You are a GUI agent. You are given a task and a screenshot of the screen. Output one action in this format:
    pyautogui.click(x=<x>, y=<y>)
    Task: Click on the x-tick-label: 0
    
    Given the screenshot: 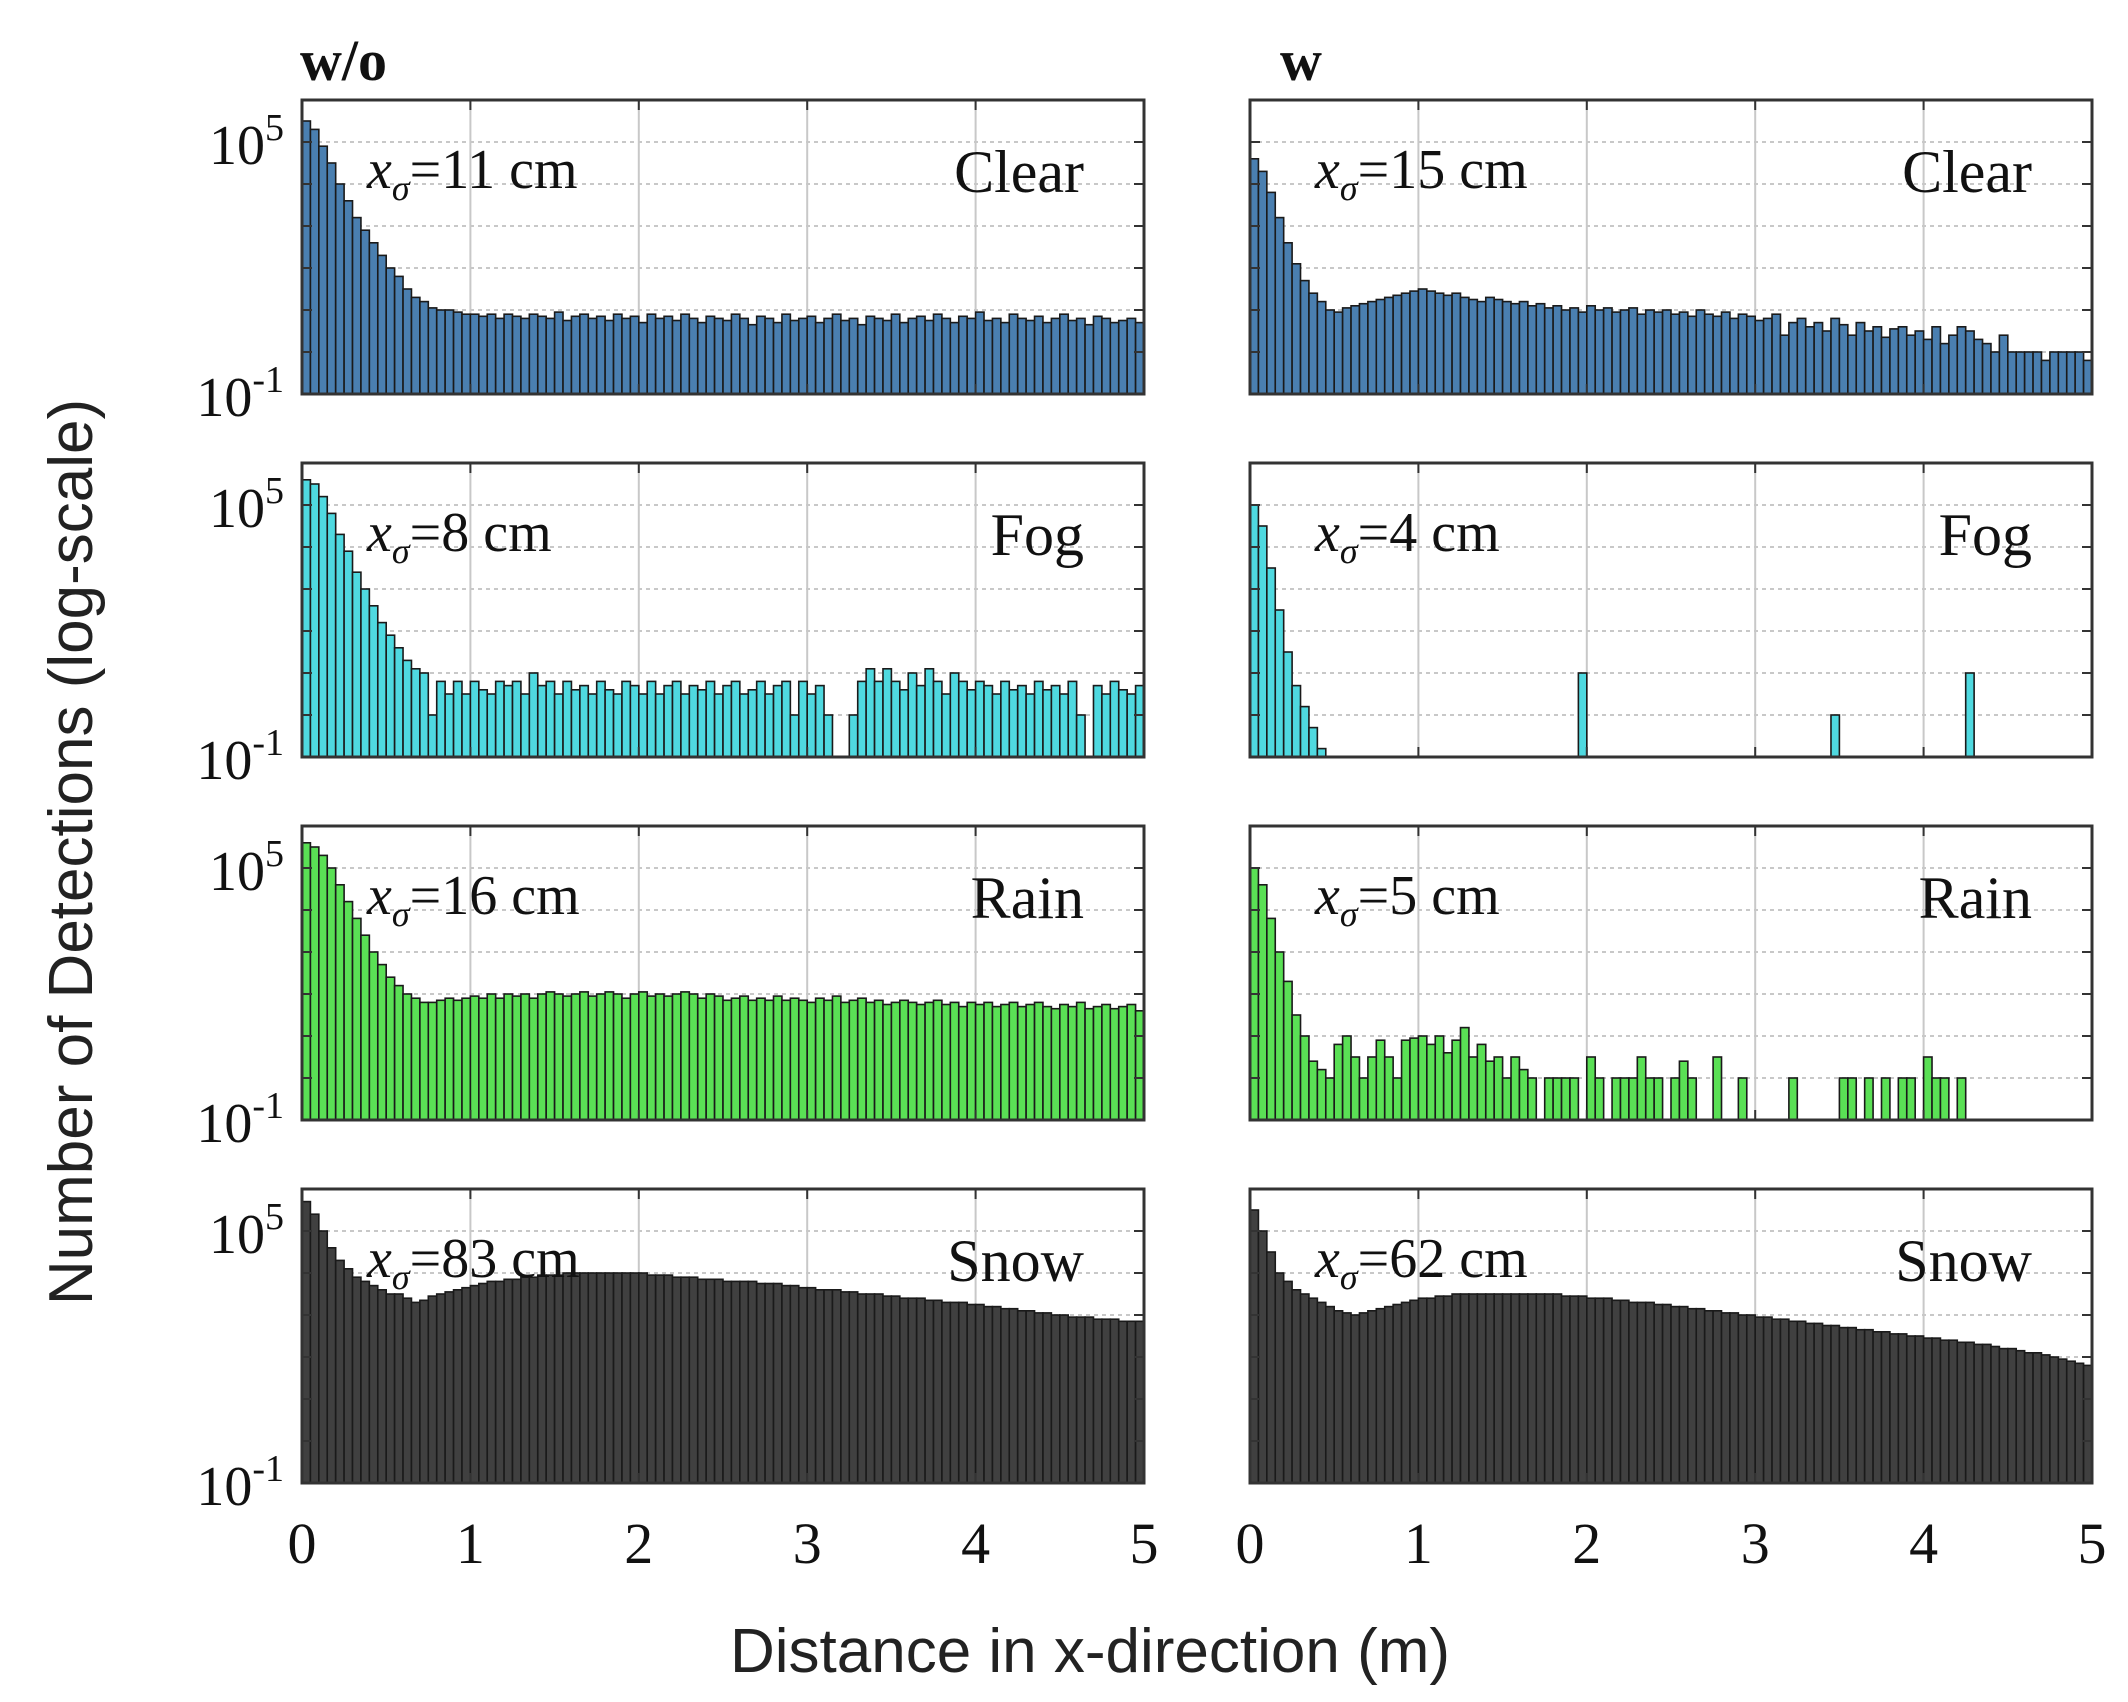 What is the action you would take?
    pyautogui.click(x=1250, y=1543)
    